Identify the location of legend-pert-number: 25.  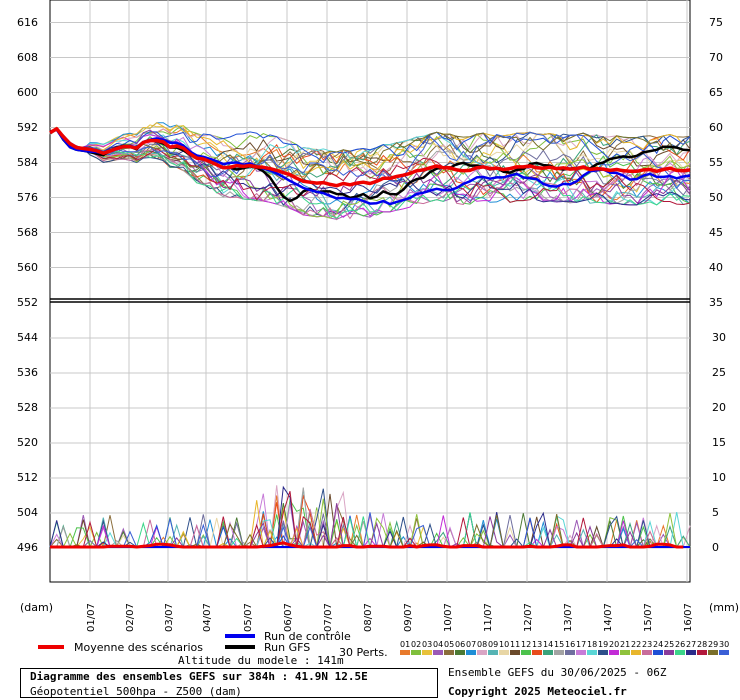
(669, 644).